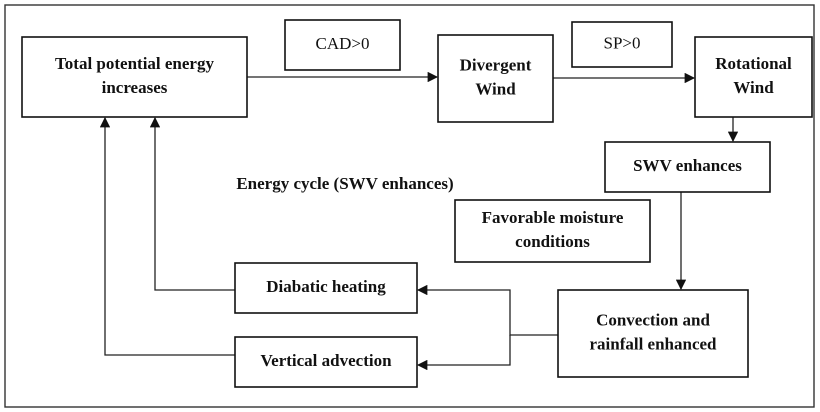 This screenshot has height=412, width=820. What do you see at coordinates (134, 63) in the screenshot?
I see `node-label: Total potential energy` at bounding box center [134, 63].